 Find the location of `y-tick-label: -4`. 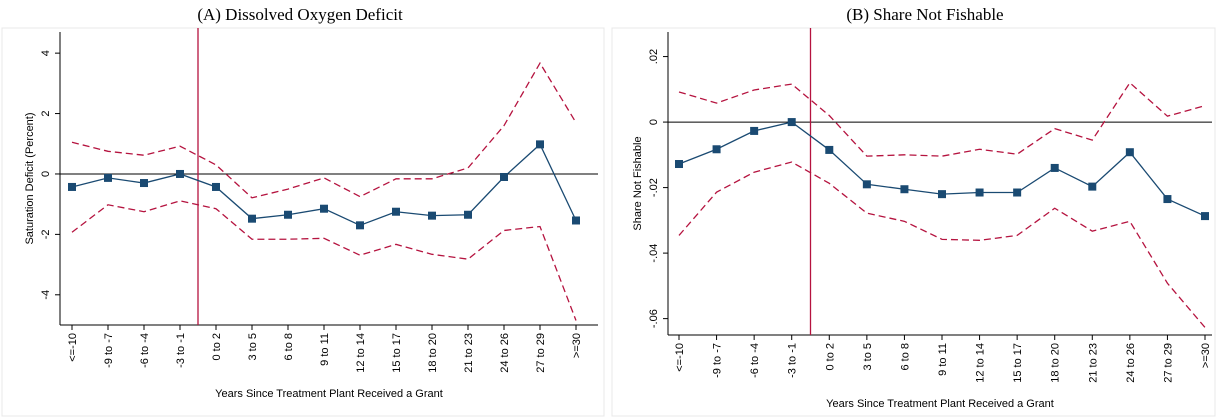

y-tick-label: -4 is located at coordinates (46, 295).